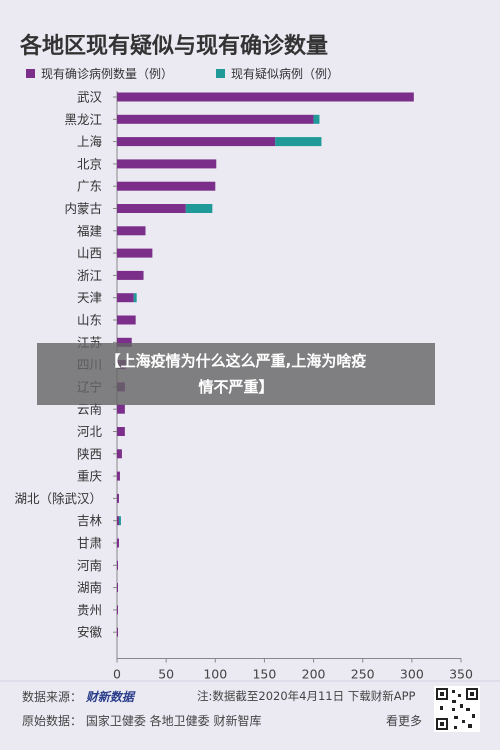 This screenshot has width=500, height=750. What do you see at coordinates (314, 674) in the screenshot?
I see `x-tick-label: 200` at bounding box center [314, 674].